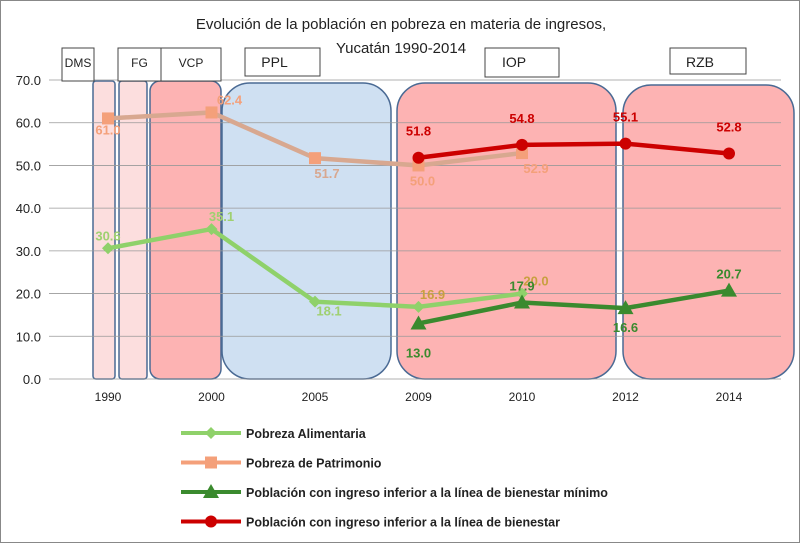  I want to click on annotation-box-iop, so click(522, 62).